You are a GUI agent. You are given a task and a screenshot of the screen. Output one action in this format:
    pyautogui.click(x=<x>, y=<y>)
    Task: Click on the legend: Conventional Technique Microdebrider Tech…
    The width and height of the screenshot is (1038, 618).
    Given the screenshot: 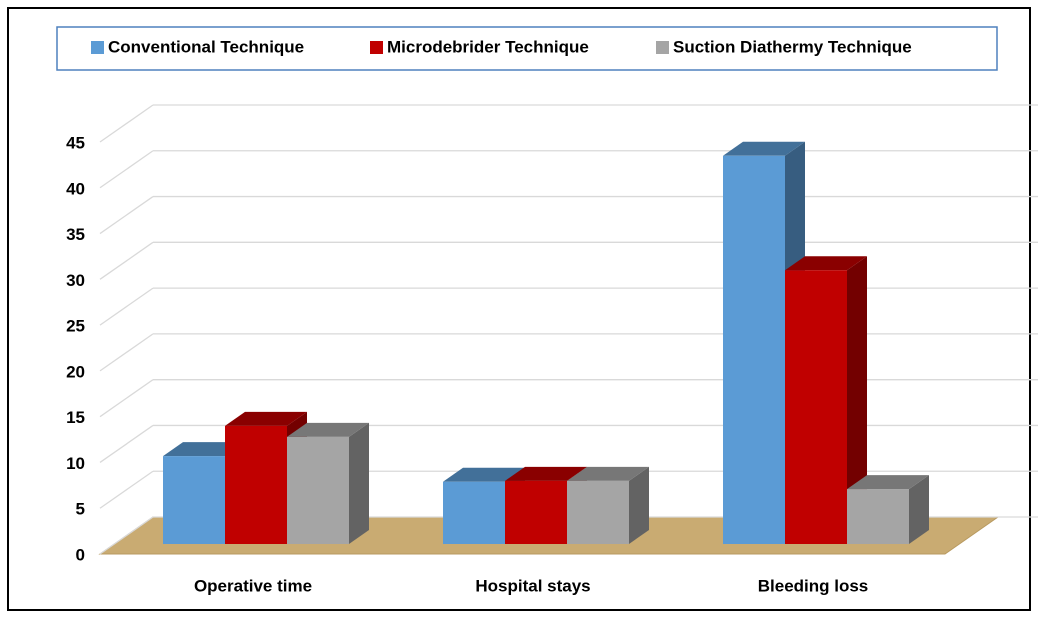 What is the action you would take?
    pyautogui.click(x=501, y=46)
    